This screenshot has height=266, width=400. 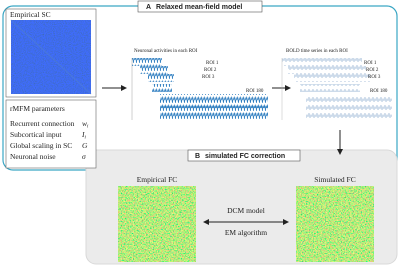 I want to click on neuronal-title: Neuronal activities in each ROI, so click(x=166, y=51).